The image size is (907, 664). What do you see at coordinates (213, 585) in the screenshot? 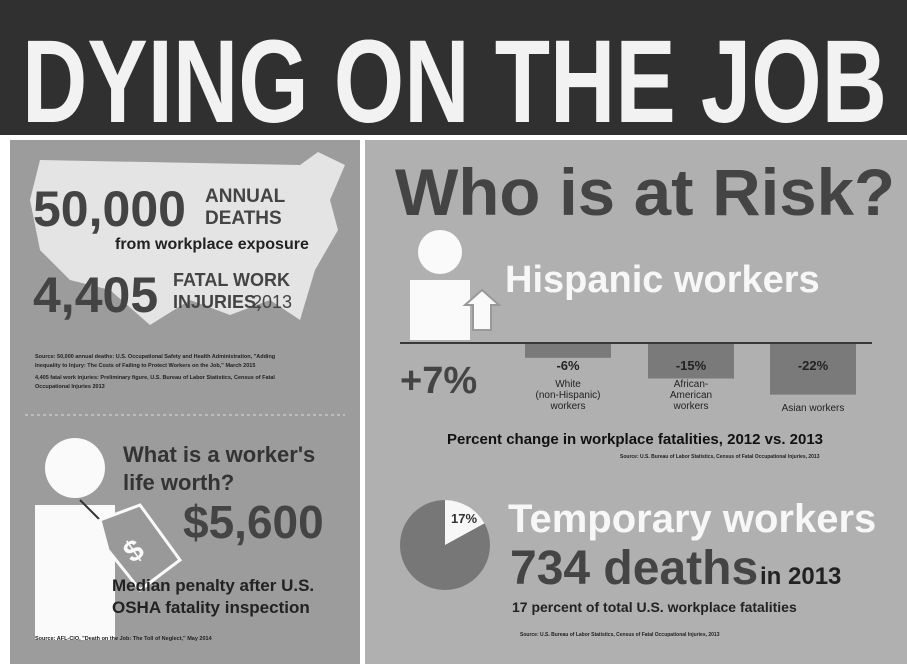
I see `caption: Median penalty after U.S.` at bounding box center [213, 585].